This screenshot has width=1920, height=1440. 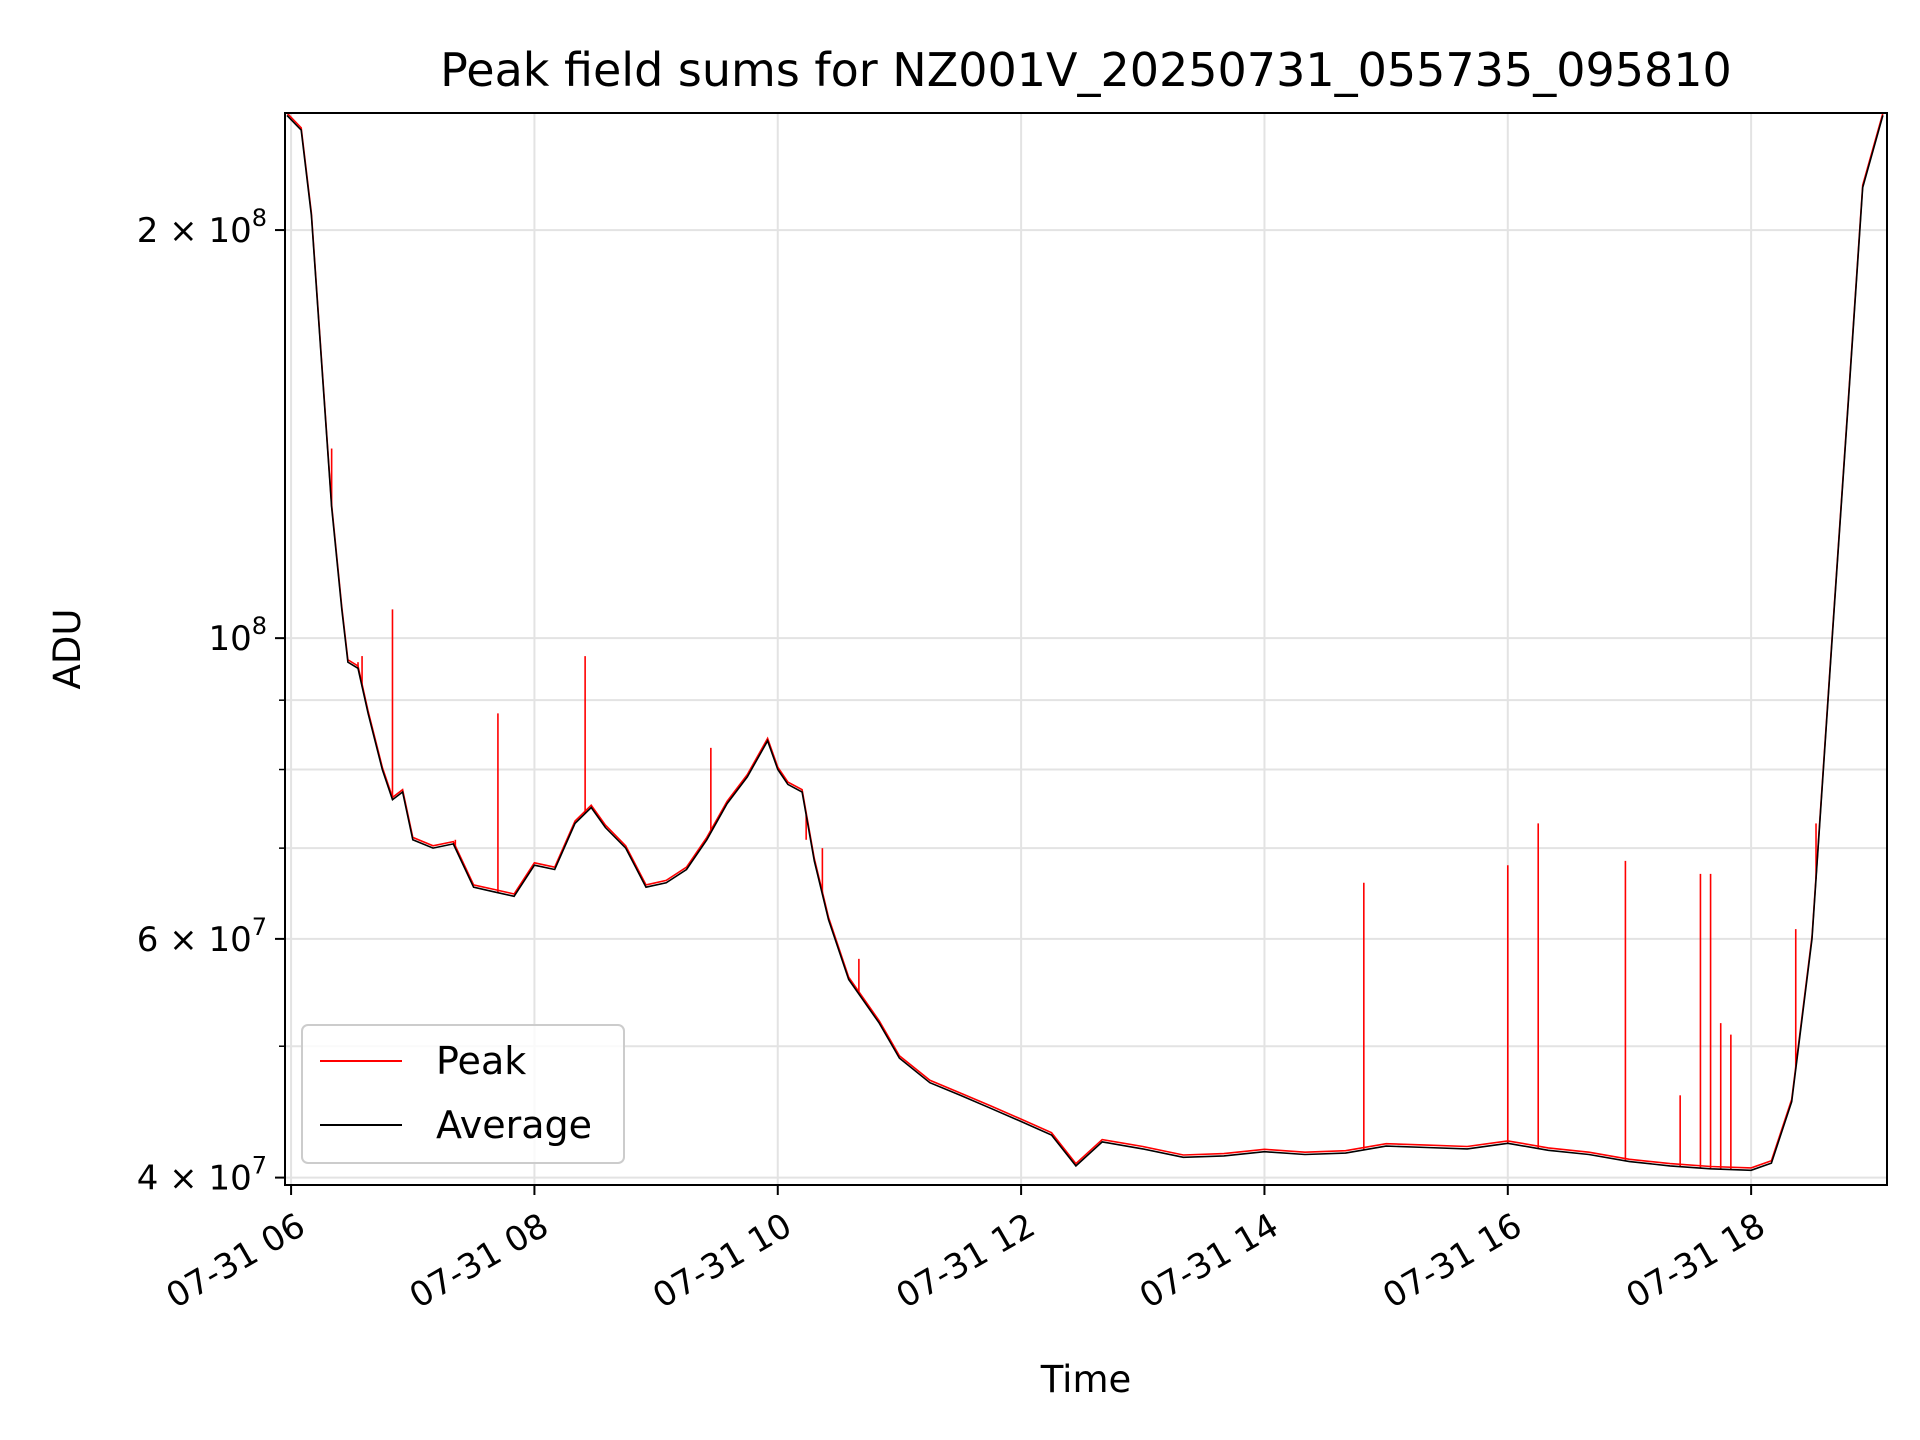 I want to click on y-tick-label: 4 × 107, so click(x=202, y=1175).